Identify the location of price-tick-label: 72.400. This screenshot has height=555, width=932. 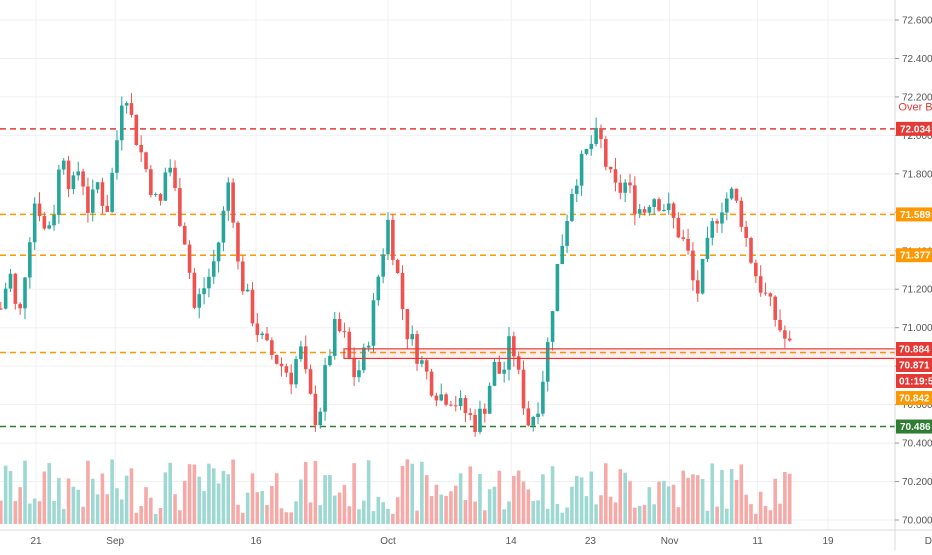
(917, 59).